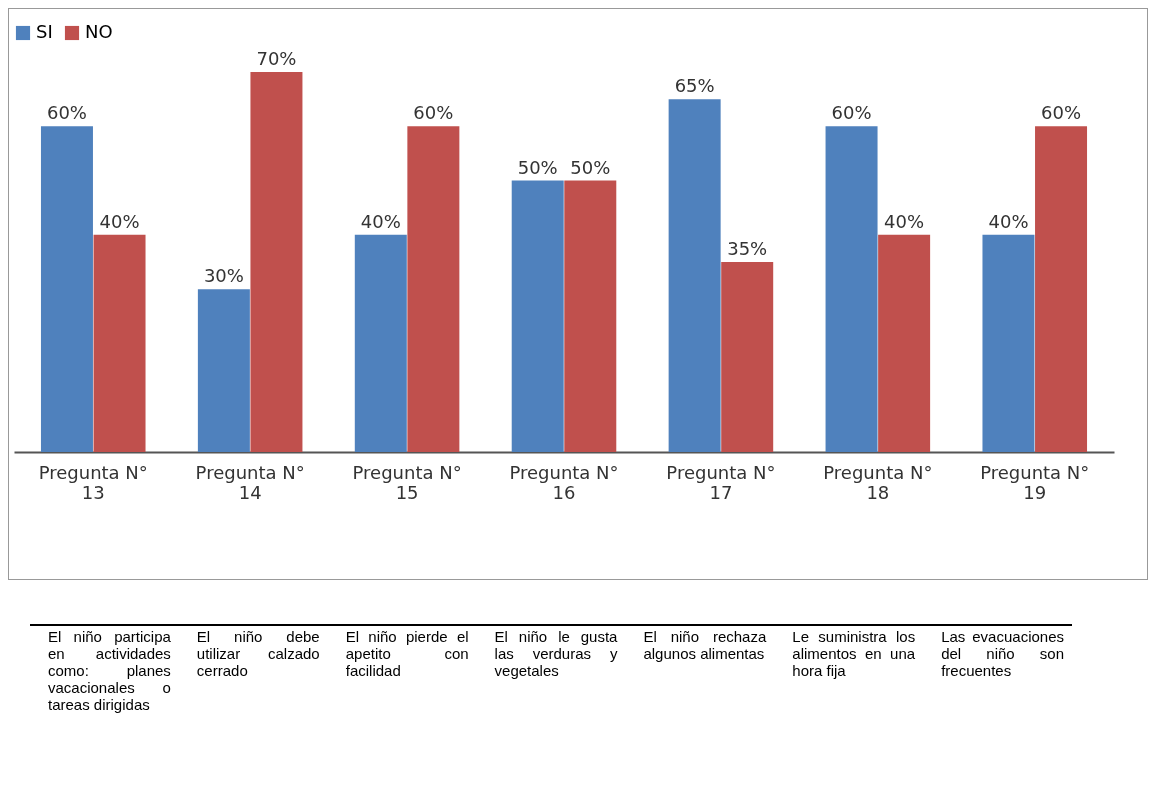  I want to click on data-label: 70%, so click(276, 58).